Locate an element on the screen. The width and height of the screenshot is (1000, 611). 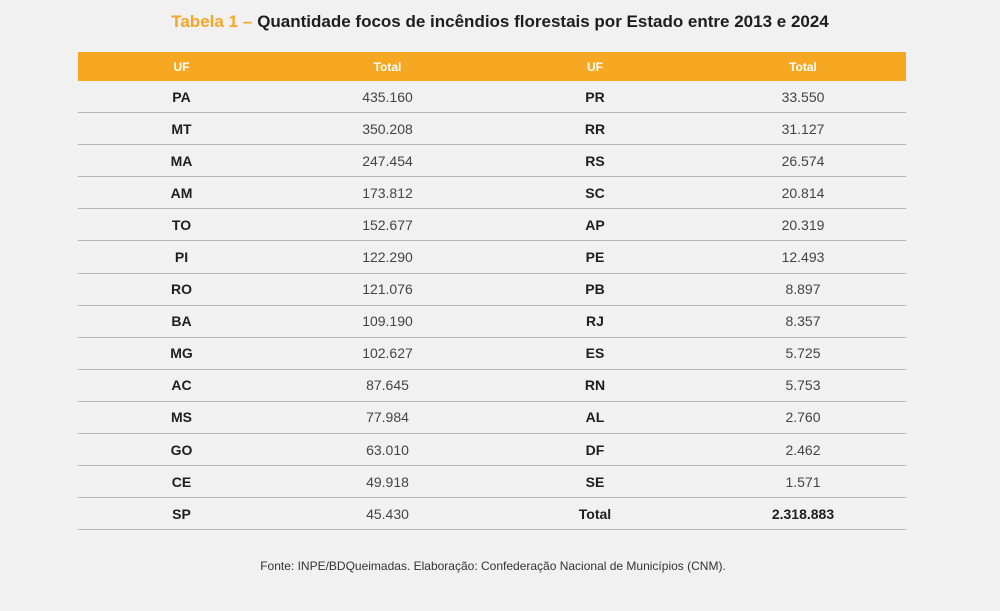
table-row: AC 87.645 RN 5.753 is located at coordinates (492, 385).